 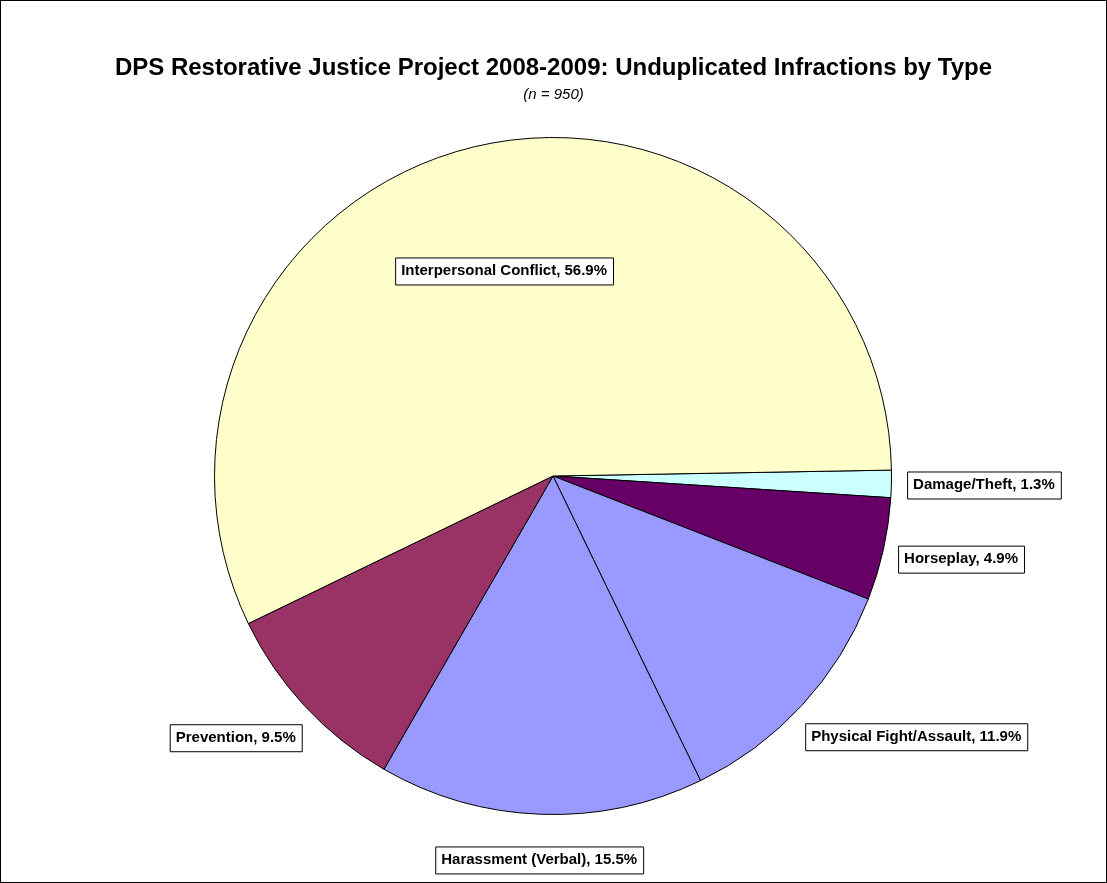 I want to click on slice-label: Harassment (Verbal), 15.5%, so click(x=539, y=859).